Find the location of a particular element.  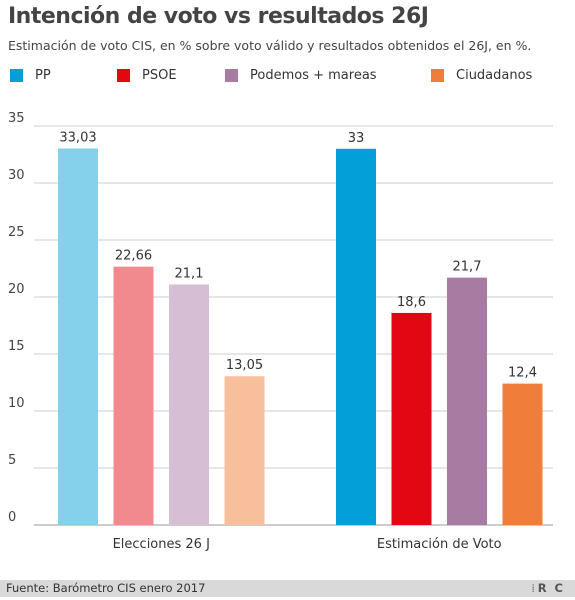

y-tick-label-10: 10 is located at coordinates (16, 403).